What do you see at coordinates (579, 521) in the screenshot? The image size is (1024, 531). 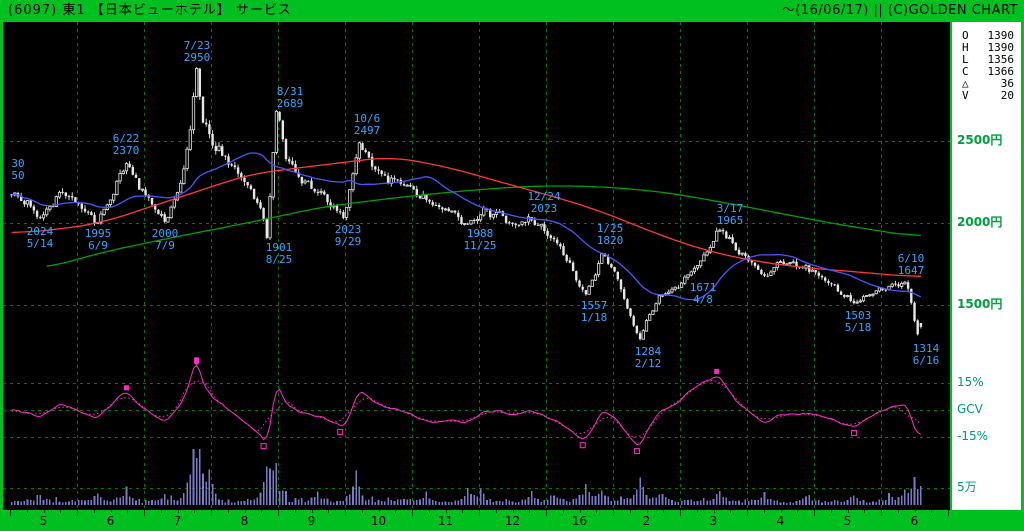 I see `month-label: 16` at bounding box center [579, 521].